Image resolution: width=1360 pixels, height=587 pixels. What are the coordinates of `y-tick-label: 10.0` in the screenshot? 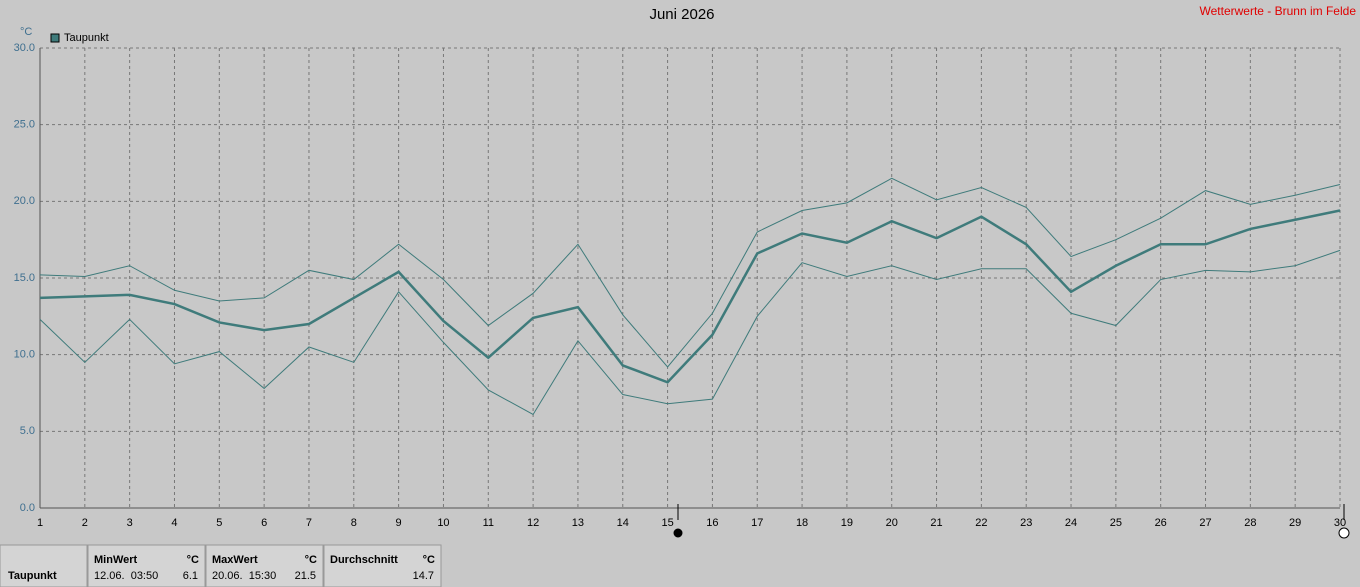 It's located at (24, 355).